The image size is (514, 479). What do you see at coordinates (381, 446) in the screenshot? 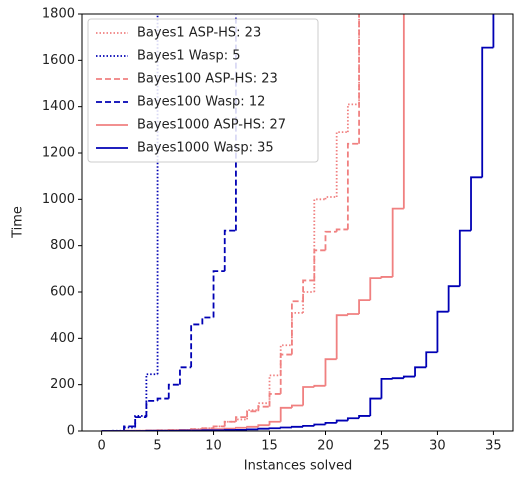
I see `x-tick-label: 25` at bounding box center [381, 446].